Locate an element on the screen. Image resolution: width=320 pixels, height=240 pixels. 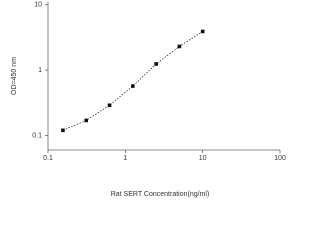
x-tick-label: 100 is located at coordinates (280, 158).